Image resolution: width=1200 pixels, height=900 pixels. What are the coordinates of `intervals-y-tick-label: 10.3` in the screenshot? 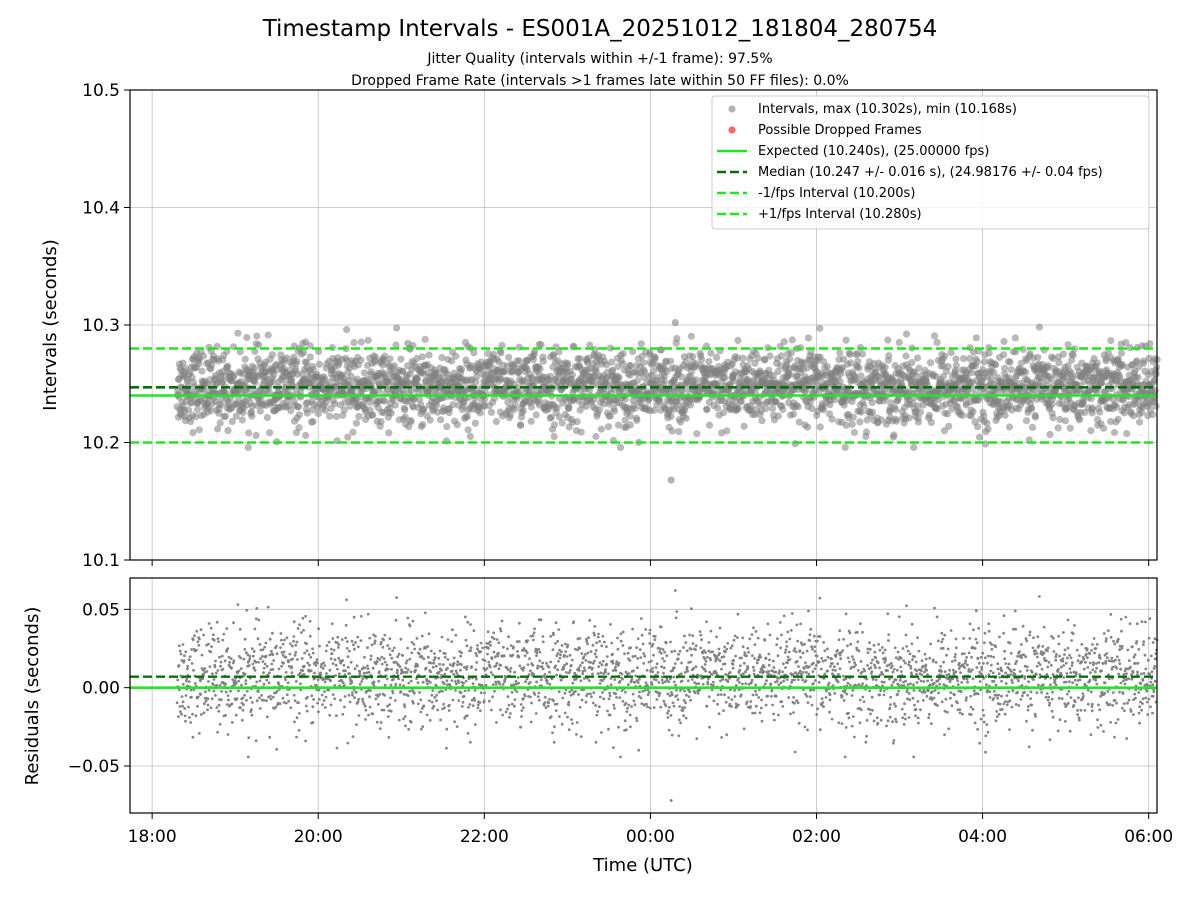 It's located at (101, 326).